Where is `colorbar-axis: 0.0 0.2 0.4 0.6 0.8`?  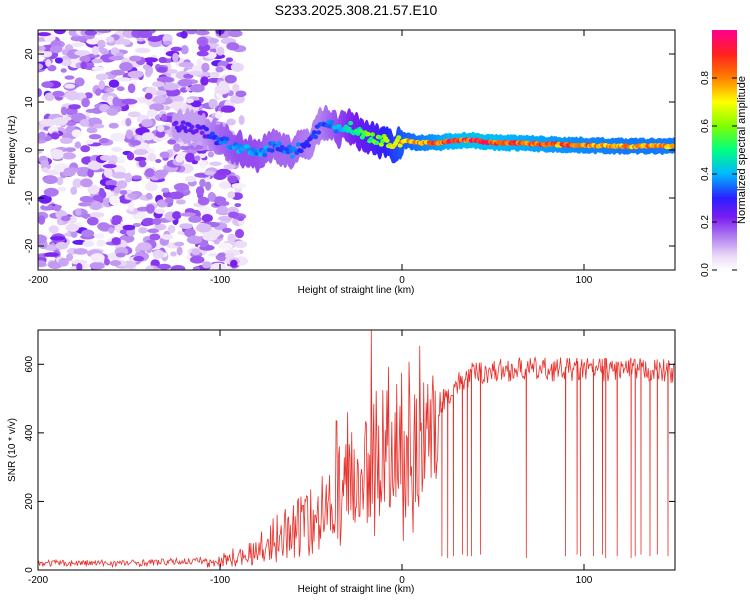
colorbar-axis: 0.0 0.2 0.4 0.6 0.8 is located at coordinates (718, 174).